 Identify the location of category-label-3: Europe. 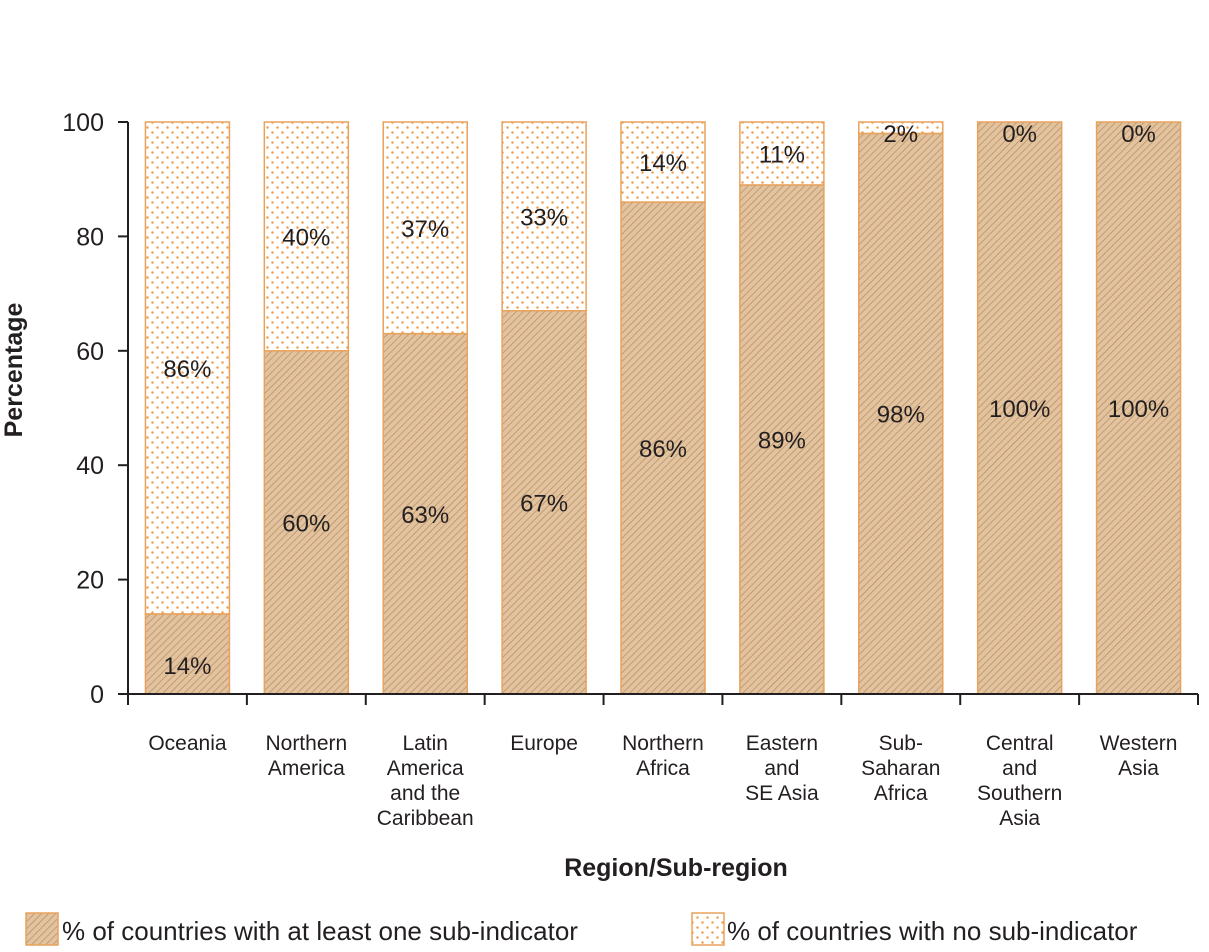
(544, 743).